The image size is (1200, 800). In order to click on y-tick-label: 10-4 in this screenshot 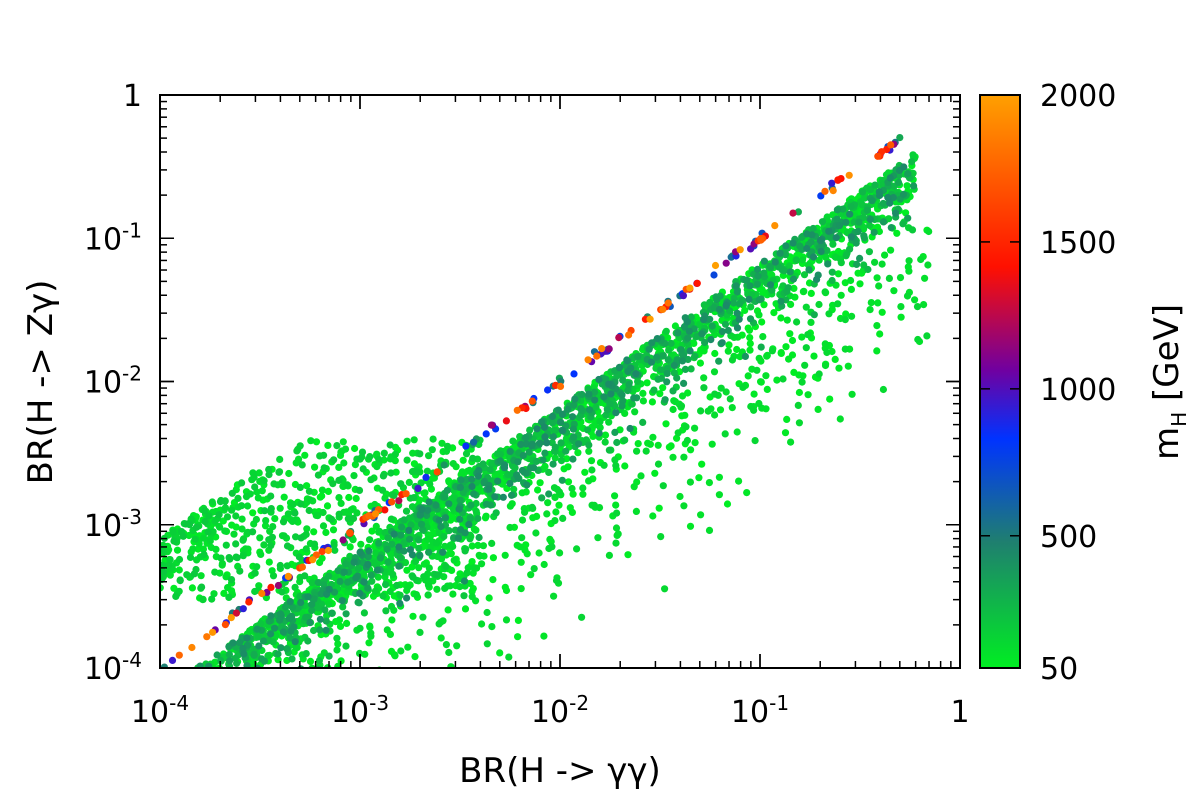, I will do `click(113, 667)`.